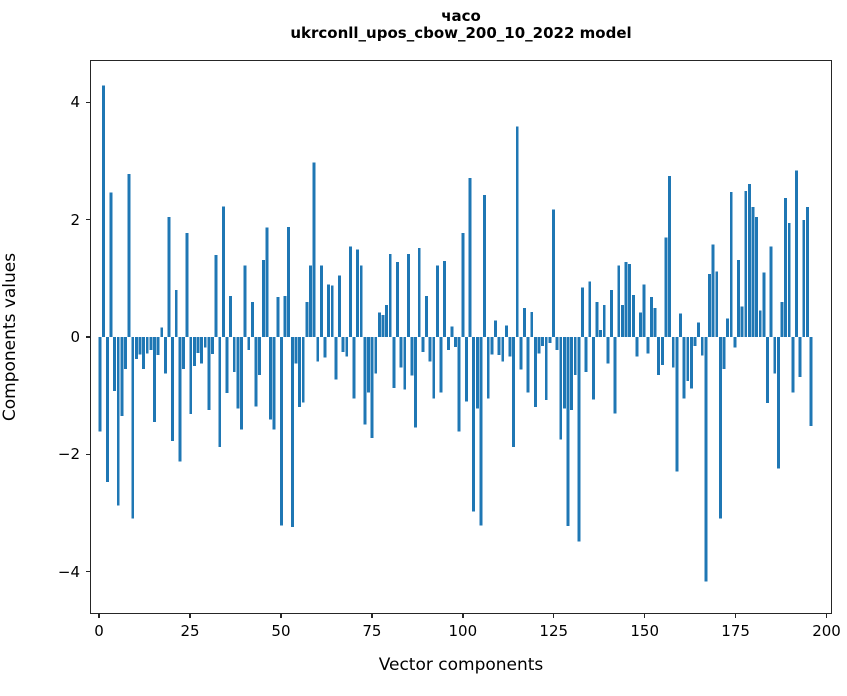 The height and width of the screenshot is (696, 847). Describe the element at coordinates (461, 16) in the screenshot. I see `chart-title-line-1: часо` at that location.